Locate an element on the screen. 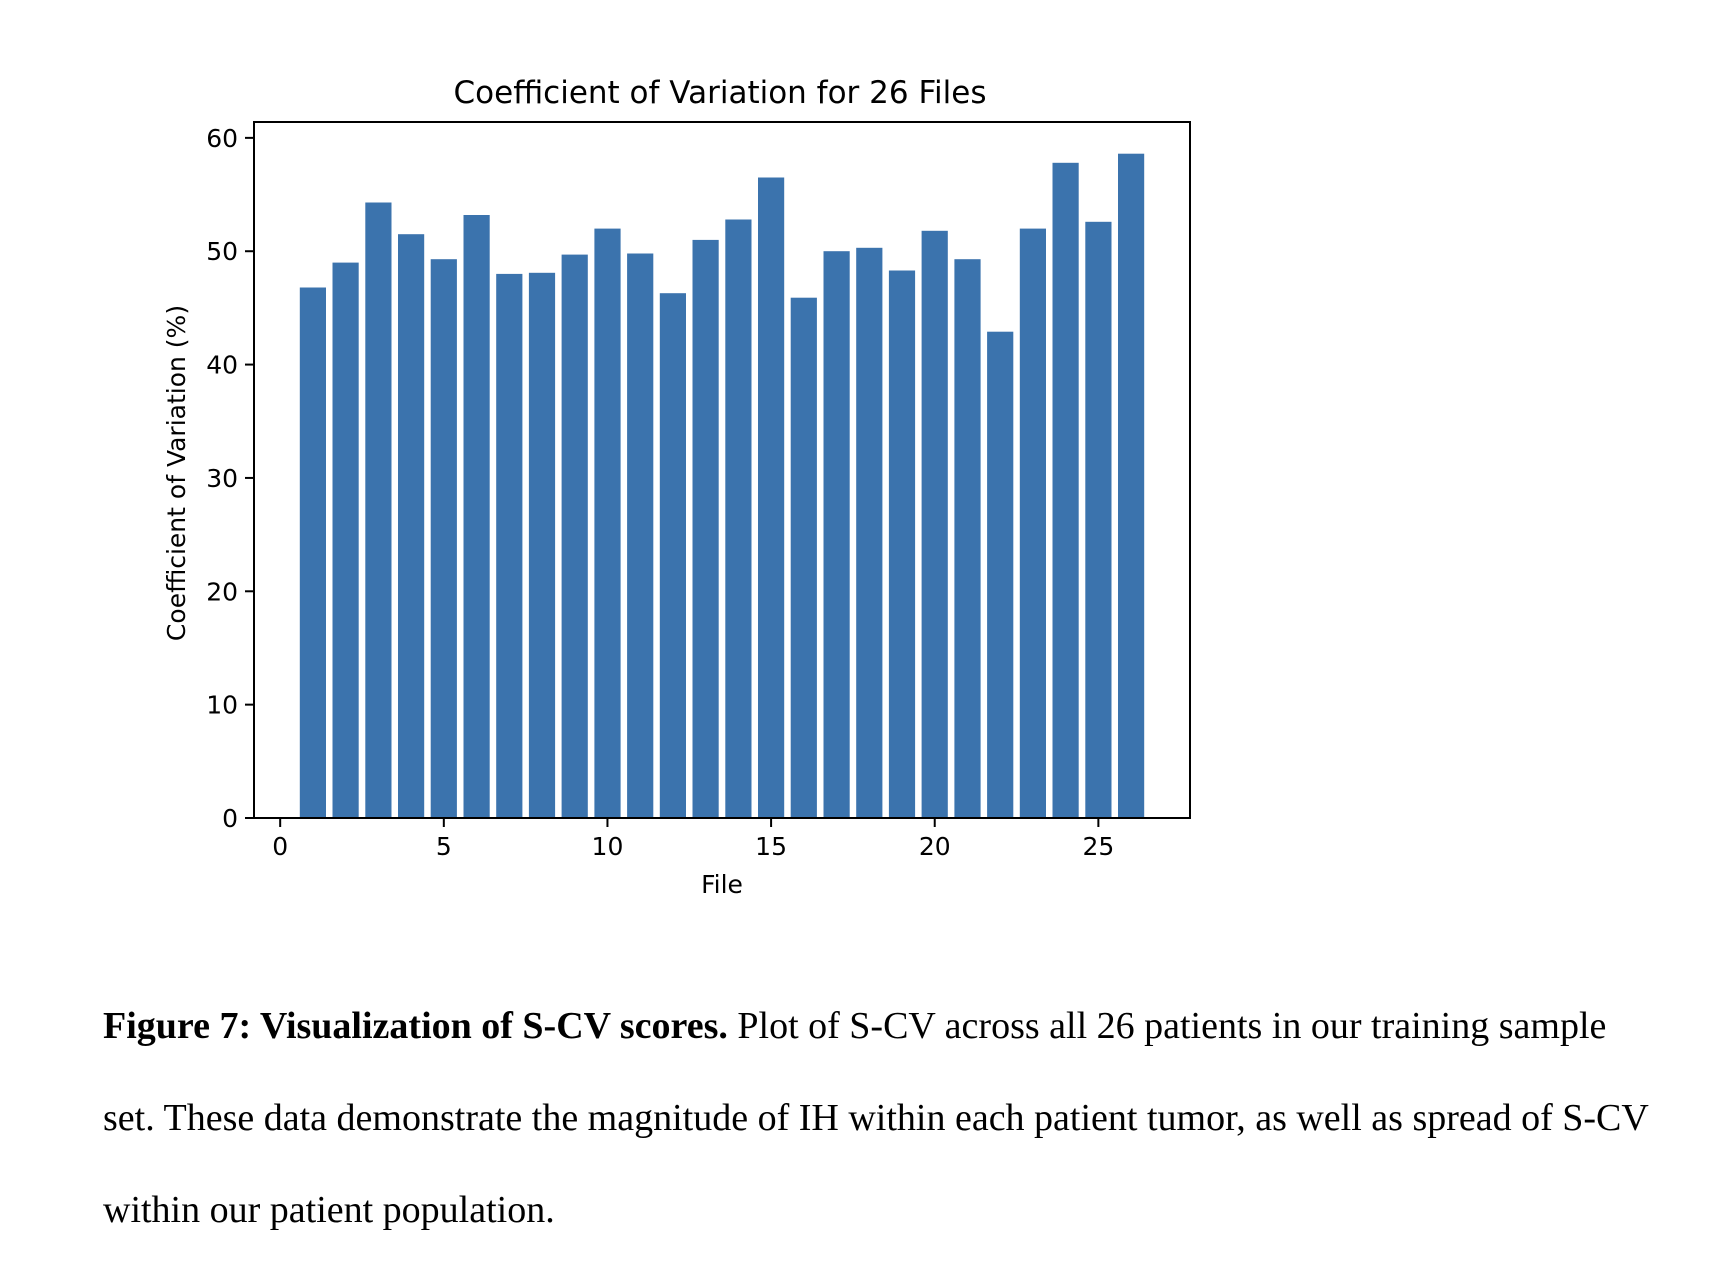  x-tick-label: 10 is located at coordinates (608, 846).